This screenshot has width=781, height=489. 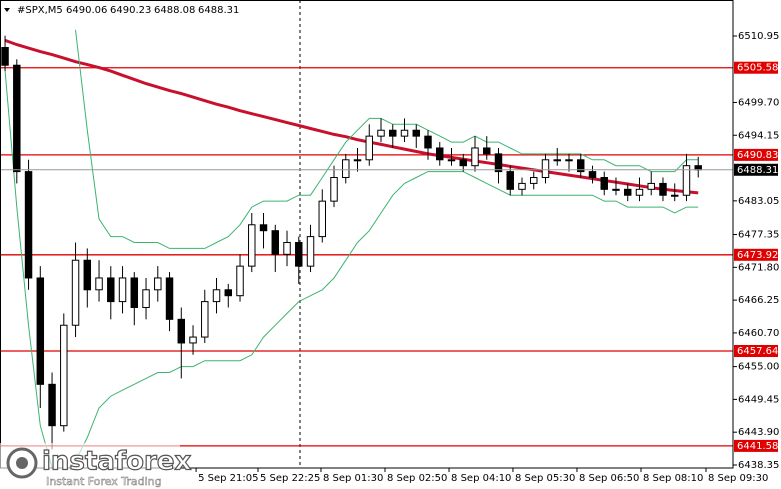 I want to click on quote-value: 6490.23, so click(x=130, y=10).